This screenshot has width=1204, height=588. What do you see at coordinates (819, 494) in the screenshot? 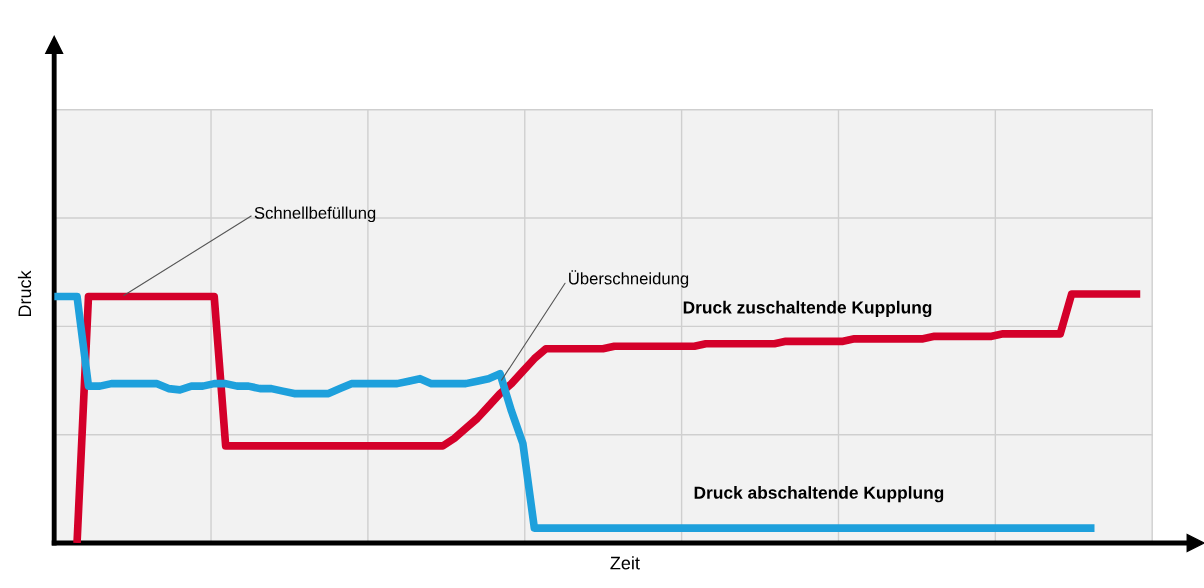
I see `series-label: Druck abschaltende Kupplung` at bounding box center [819, 494].